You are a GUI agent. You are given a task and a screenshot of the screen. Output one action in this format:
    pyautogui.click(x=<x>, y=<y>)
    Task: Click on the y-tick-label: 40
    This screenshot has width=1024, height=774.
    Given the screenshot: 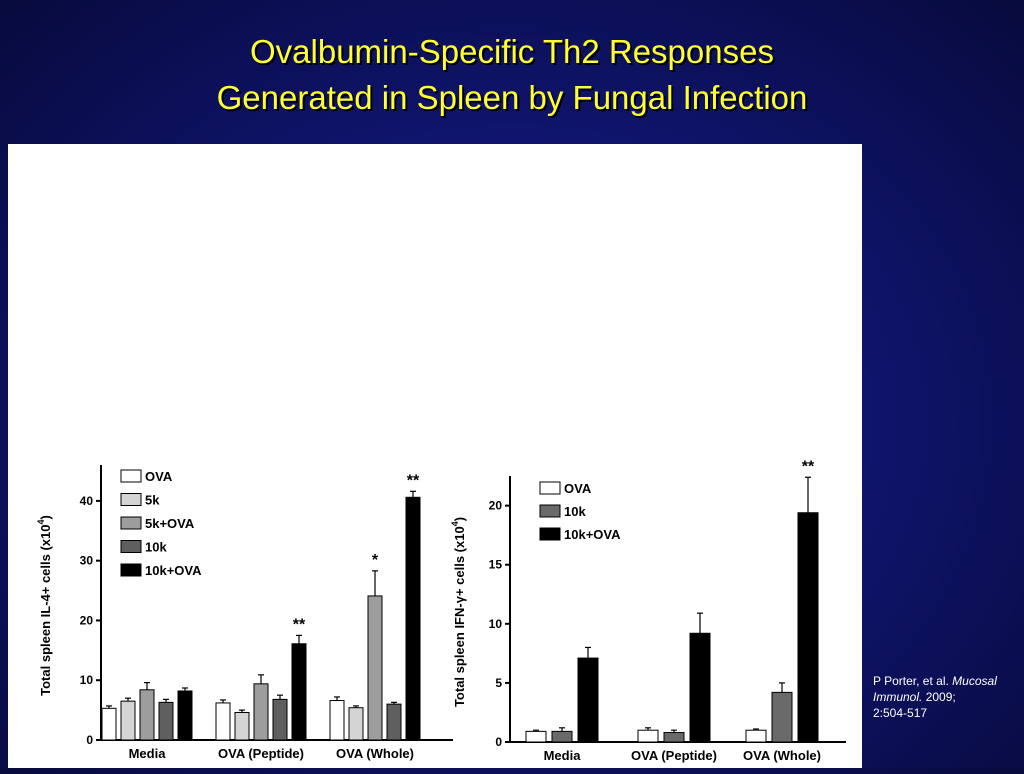 What is the action you would take?
    pyautogui.click(x=87, y=501)
    